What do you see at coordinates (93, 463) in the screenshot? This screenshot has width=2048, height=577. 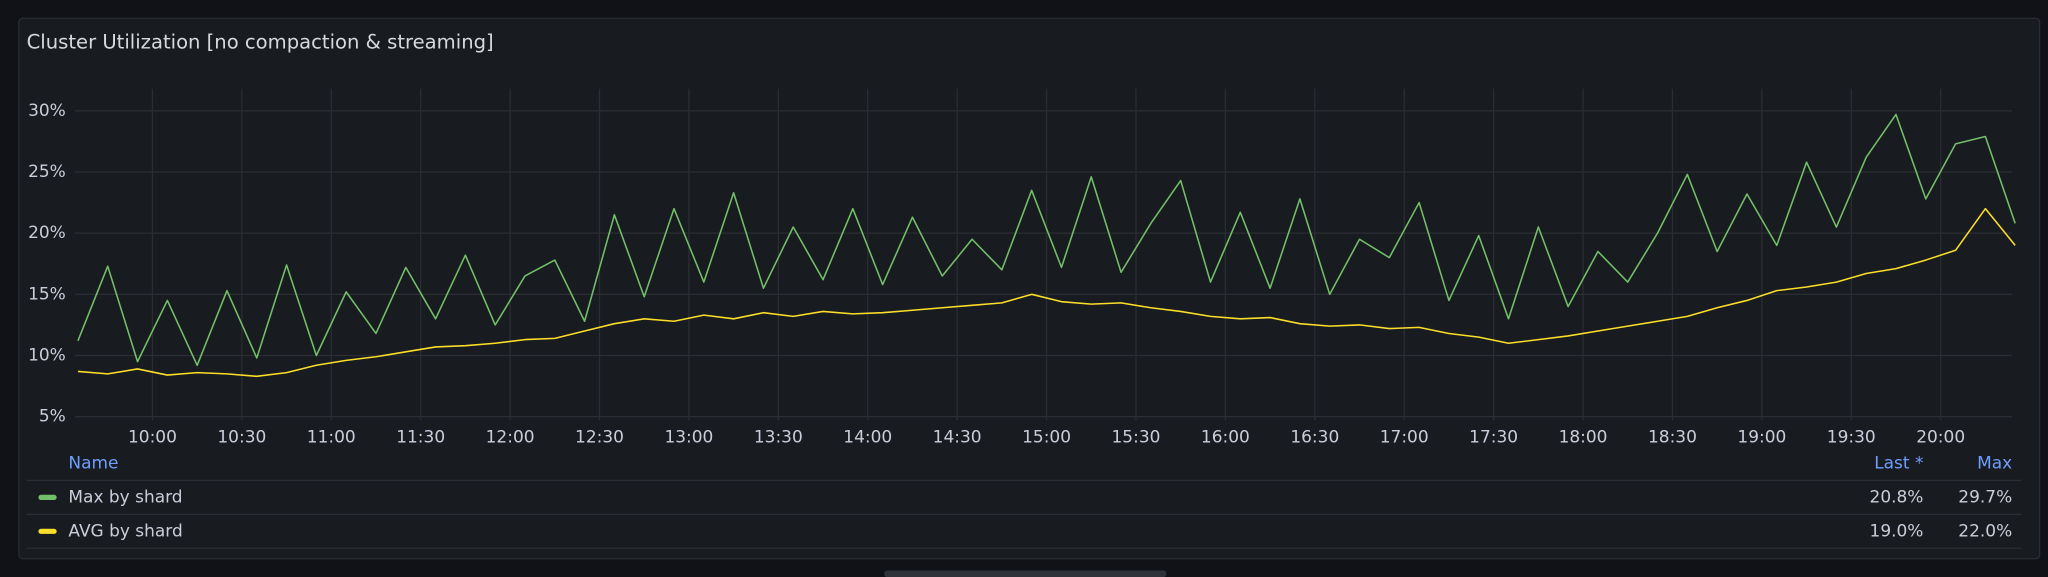 I see `legend-header: Name` at bounding box center [93, 463].